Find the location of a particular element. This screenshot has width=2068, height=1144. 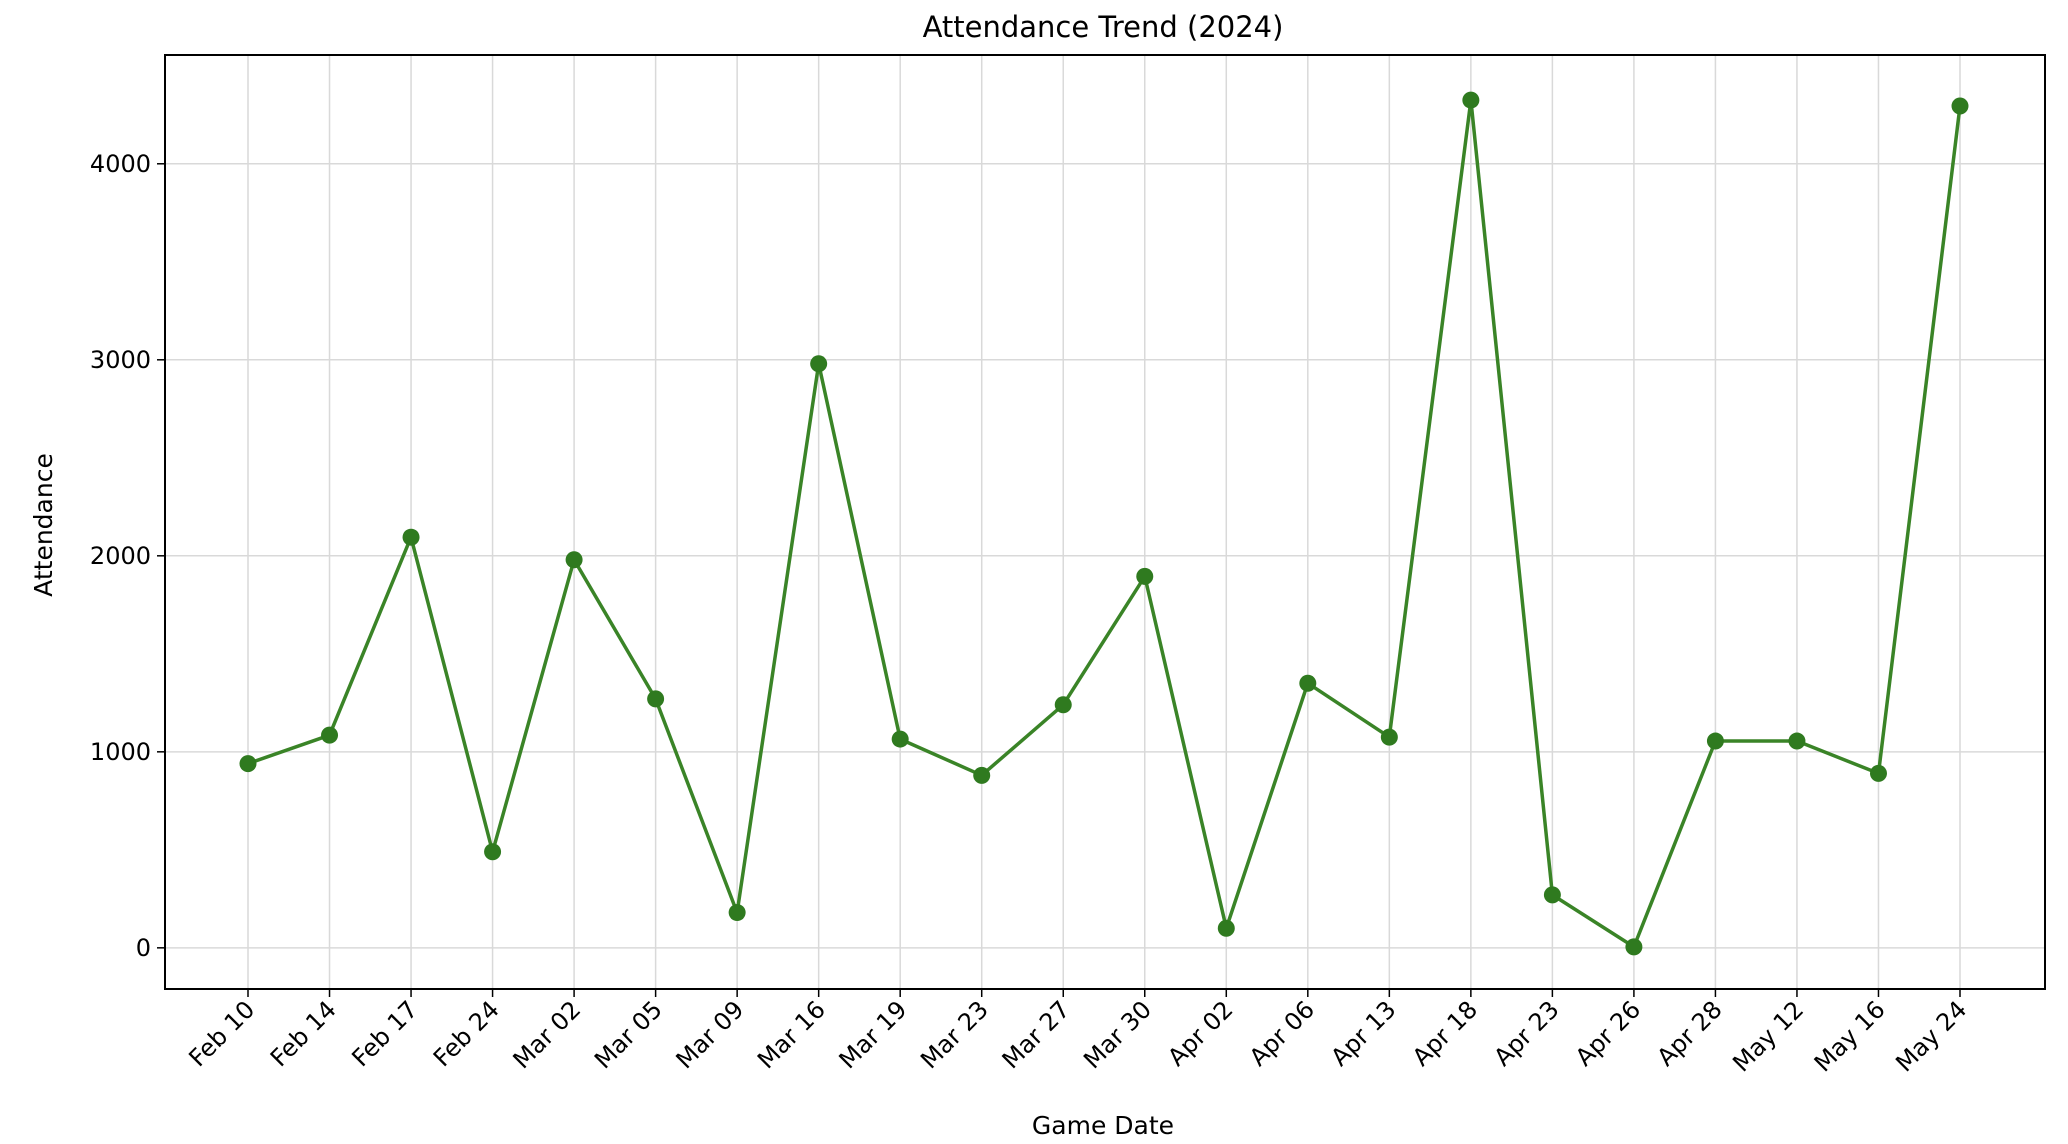

x-tick-label-12: Apr 02 is located at coordinates (1200, 1033).